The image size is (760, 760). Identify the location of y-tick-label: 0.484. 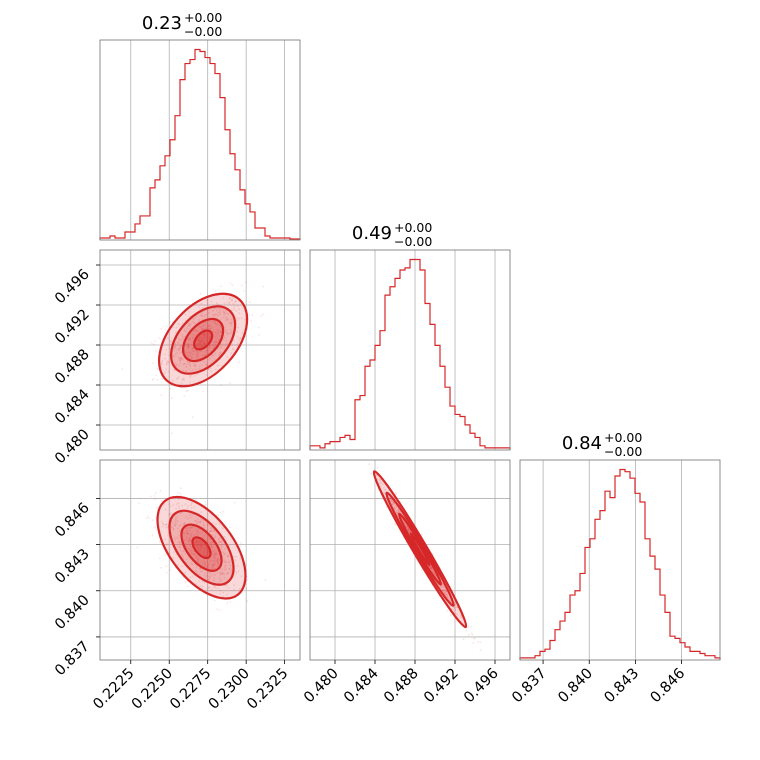
(72, 407).